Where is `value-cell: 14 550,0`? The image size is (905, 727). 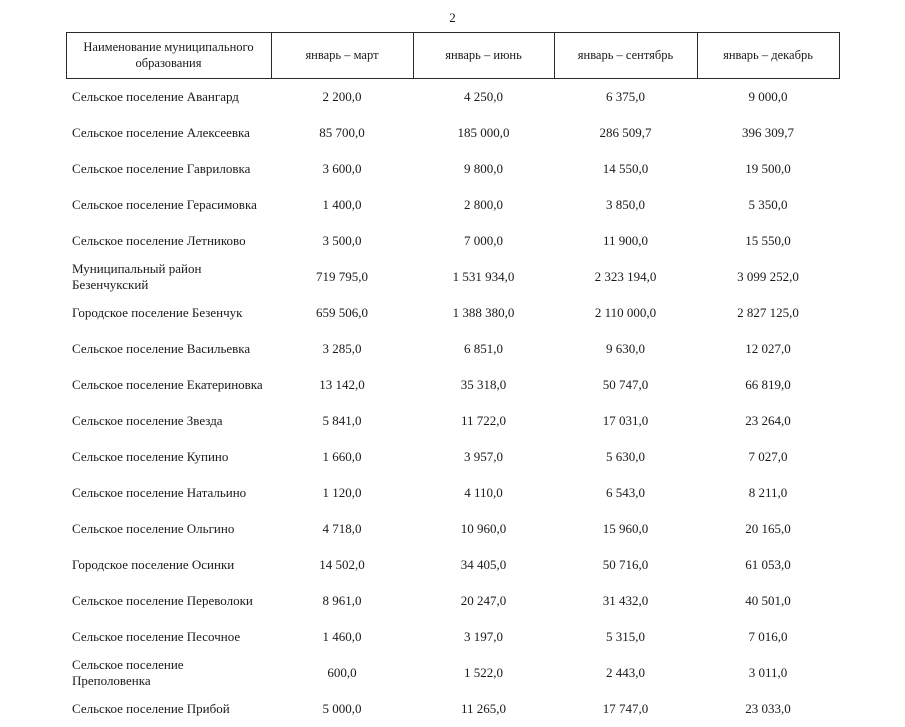
value-cell: 14 550,0 is located at coordinates (625, 169).